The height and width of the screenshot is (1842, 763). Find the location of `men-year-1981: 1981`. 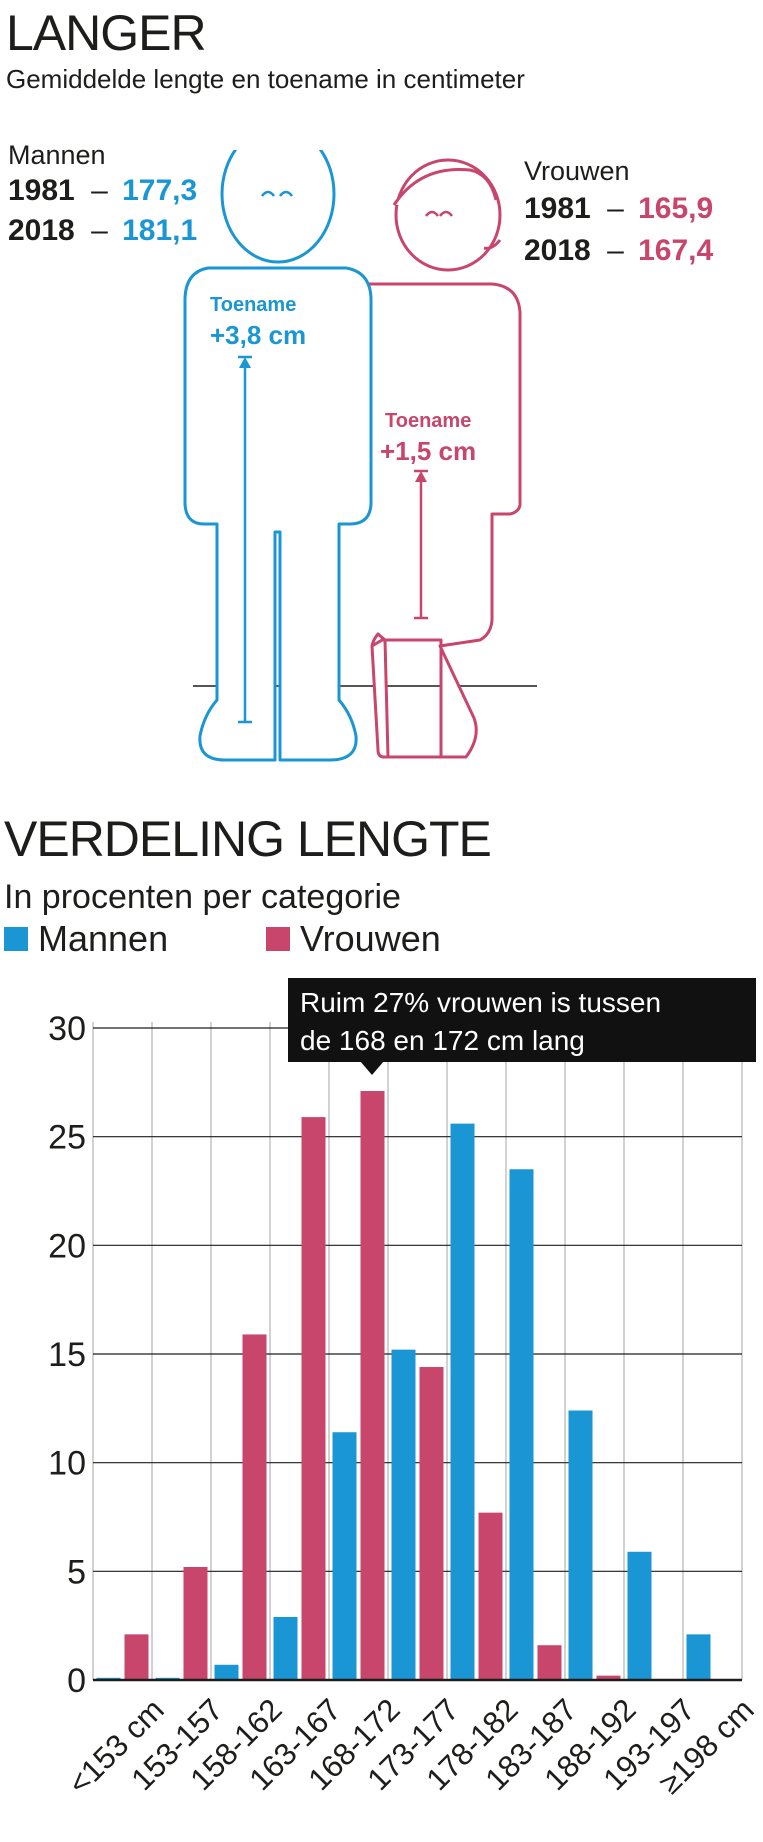

men-year-1981: 1981 is located at coordinates (41, 190).